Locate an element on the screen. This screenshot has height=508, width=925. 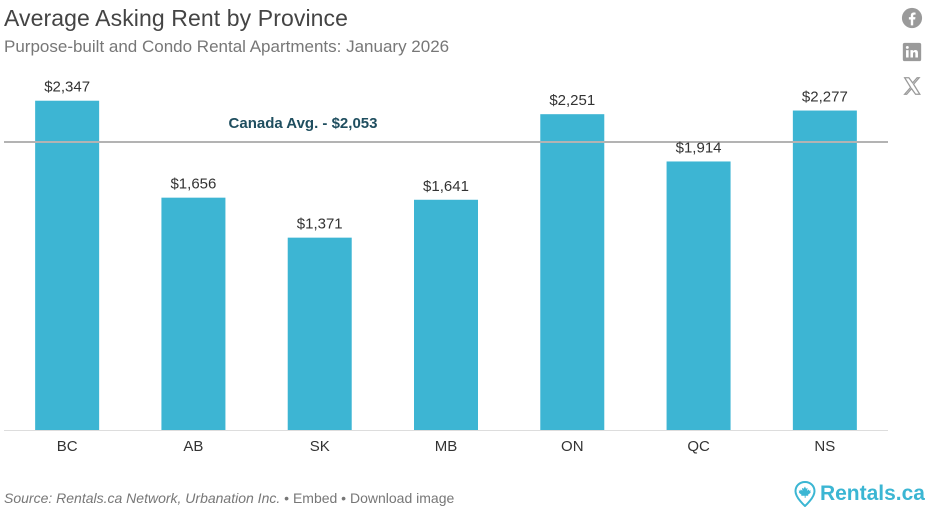
x-tick-label-qc: QC is located at coordinates (698, 446).